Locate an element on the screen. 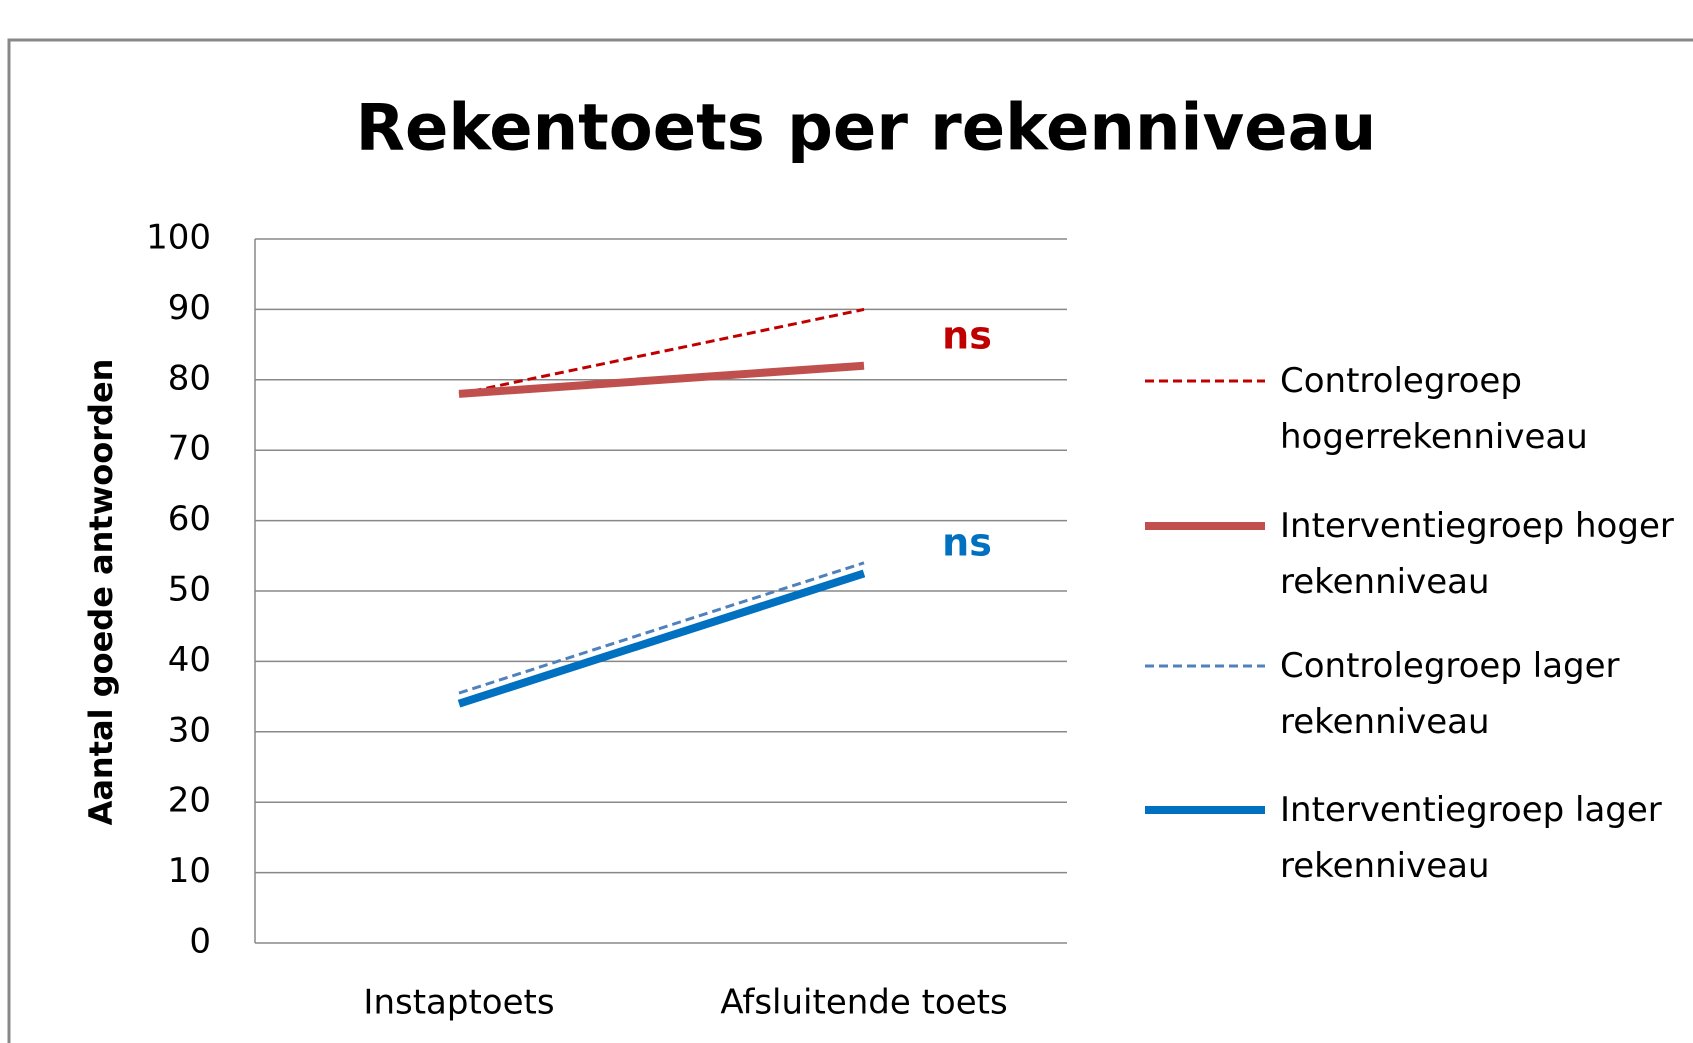 The image size is (1693, 1043). x-tick-label: Afsluitende toets is located at coordinates (863, 1003).